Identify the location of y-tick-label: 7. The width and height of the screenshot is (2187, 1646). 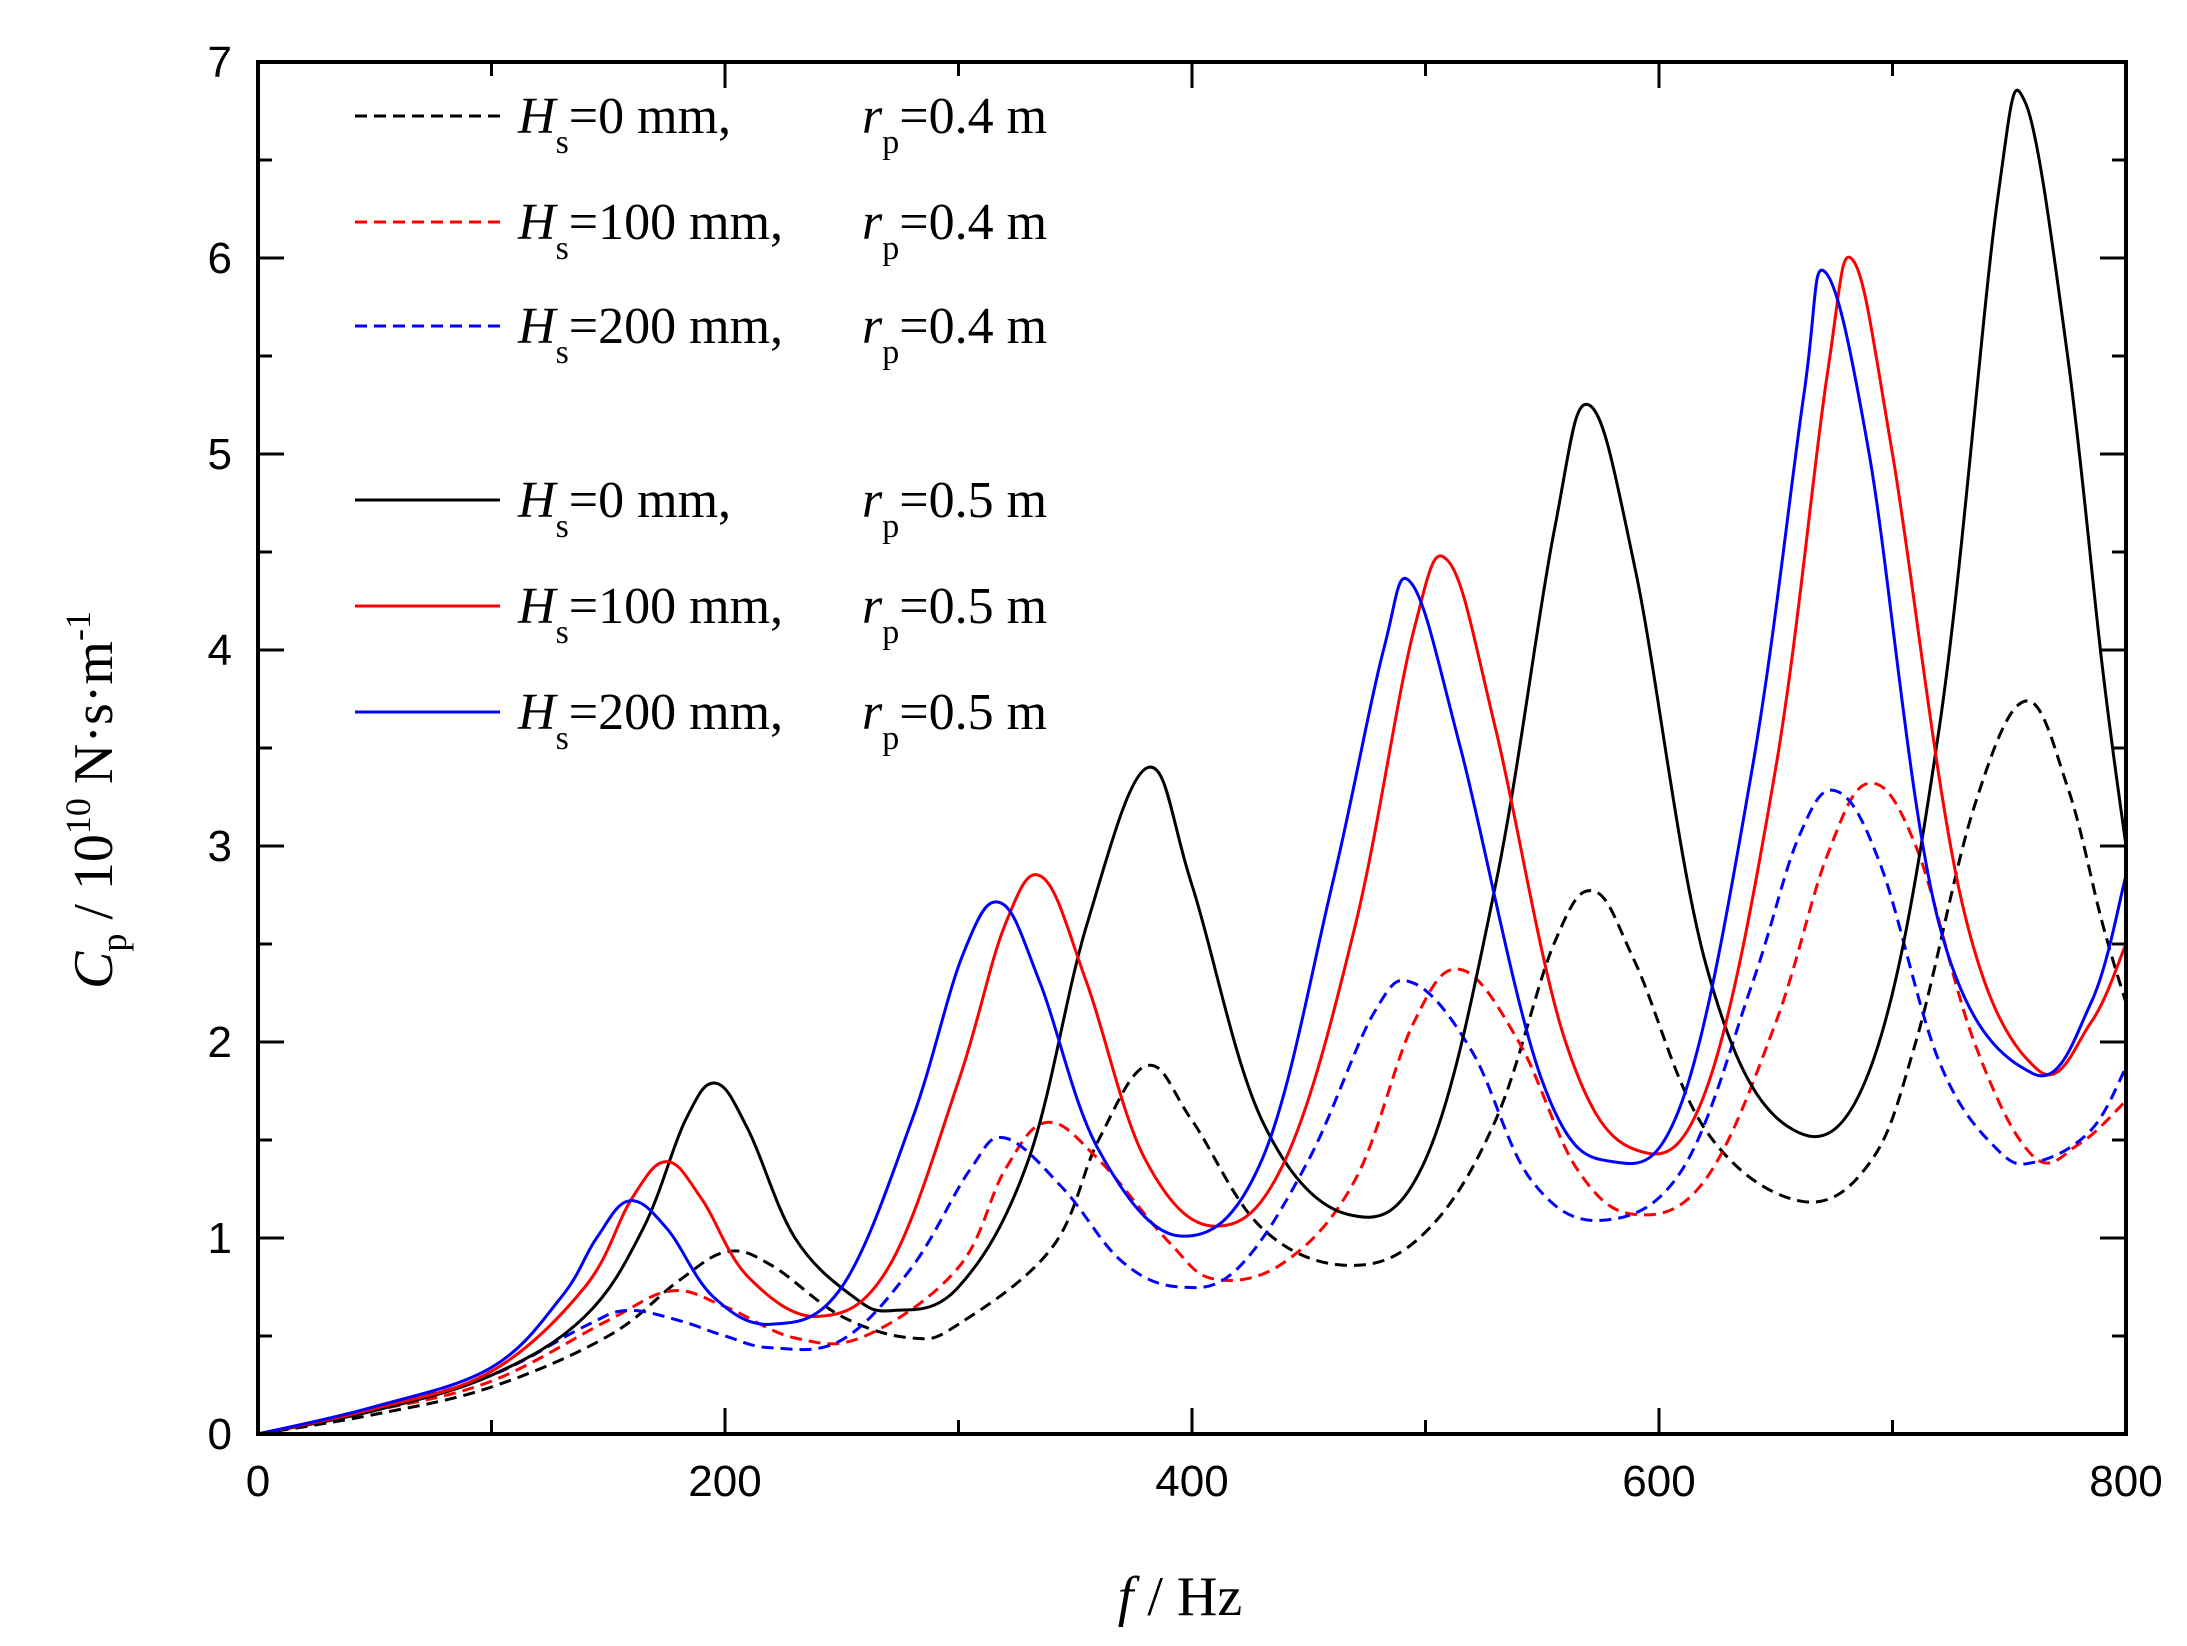
(220, 62).